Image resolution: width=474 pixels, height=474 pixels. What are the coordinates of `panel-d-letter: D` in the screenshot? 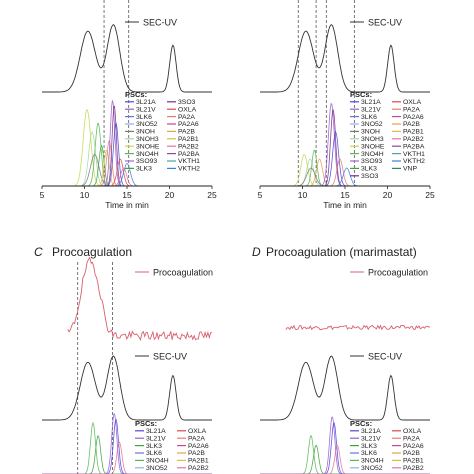 It's located at (256, 252).